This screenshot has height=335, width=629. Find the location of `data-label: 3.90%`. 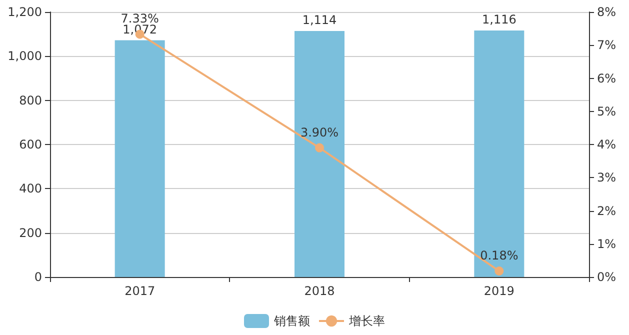

data-label: 3.90% is located at coordinates (319, 132).